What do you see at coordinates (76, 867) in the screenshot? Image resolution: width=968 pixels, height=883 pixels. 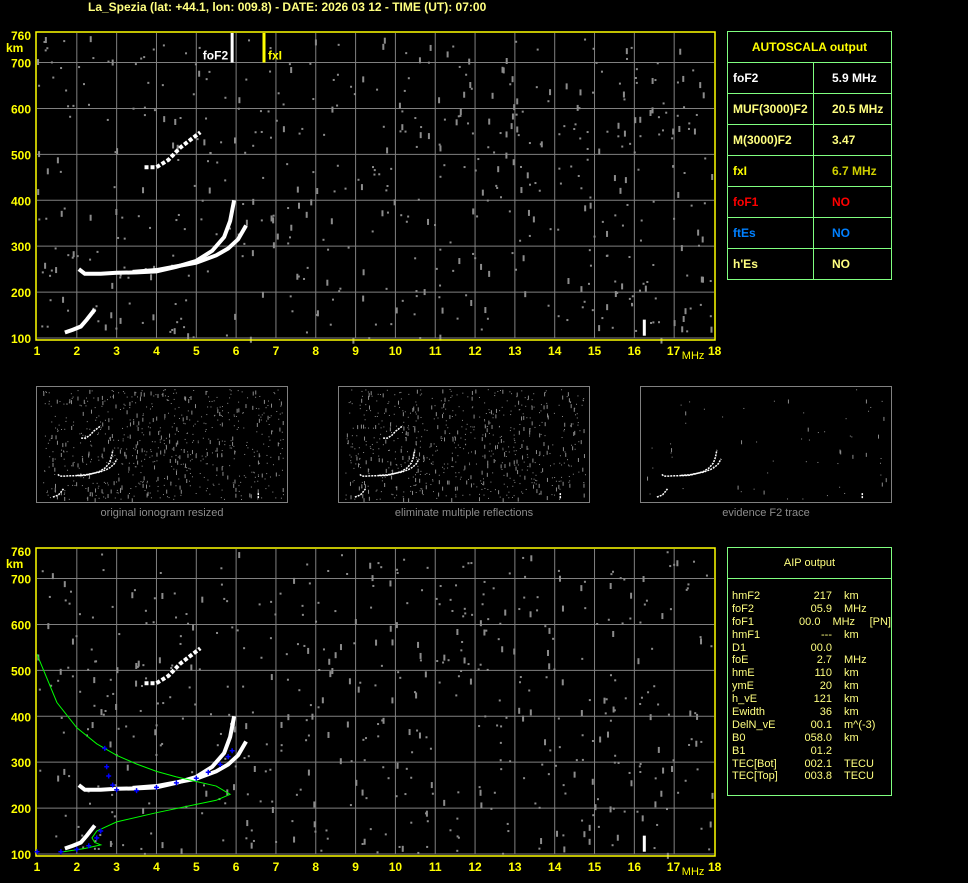 I see `x-tick-label: 2` at bounding box center [76, 867].